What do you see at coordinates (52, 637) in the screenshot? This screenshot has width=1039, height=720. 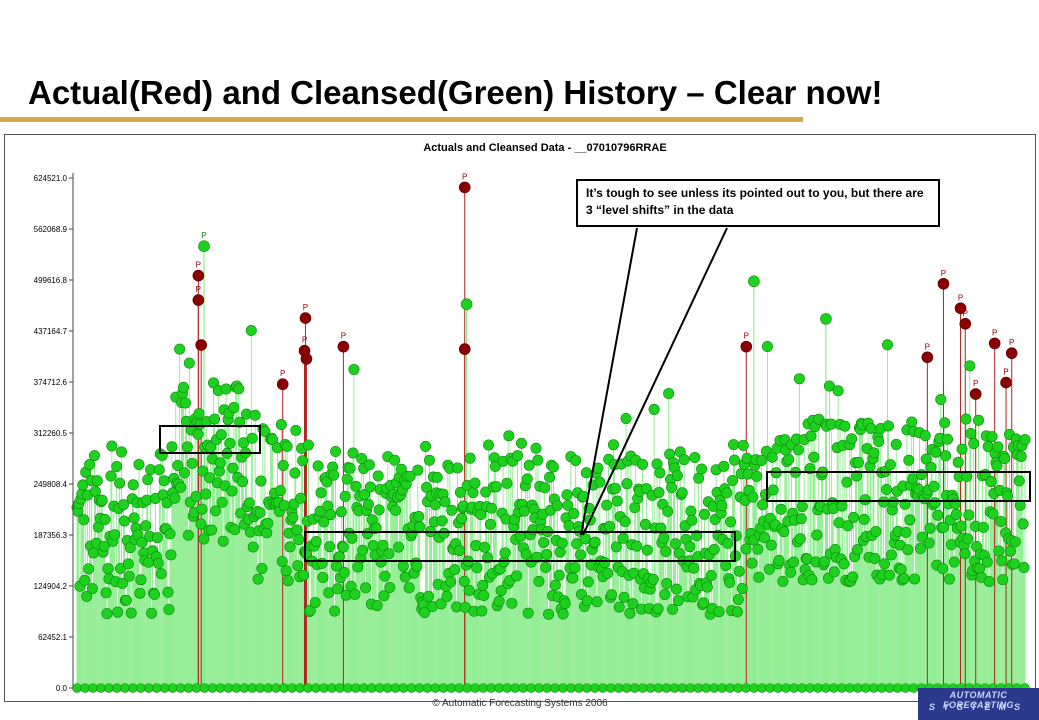 I see `y-tick-label: 62452.1` at bounding box center [52, 637].